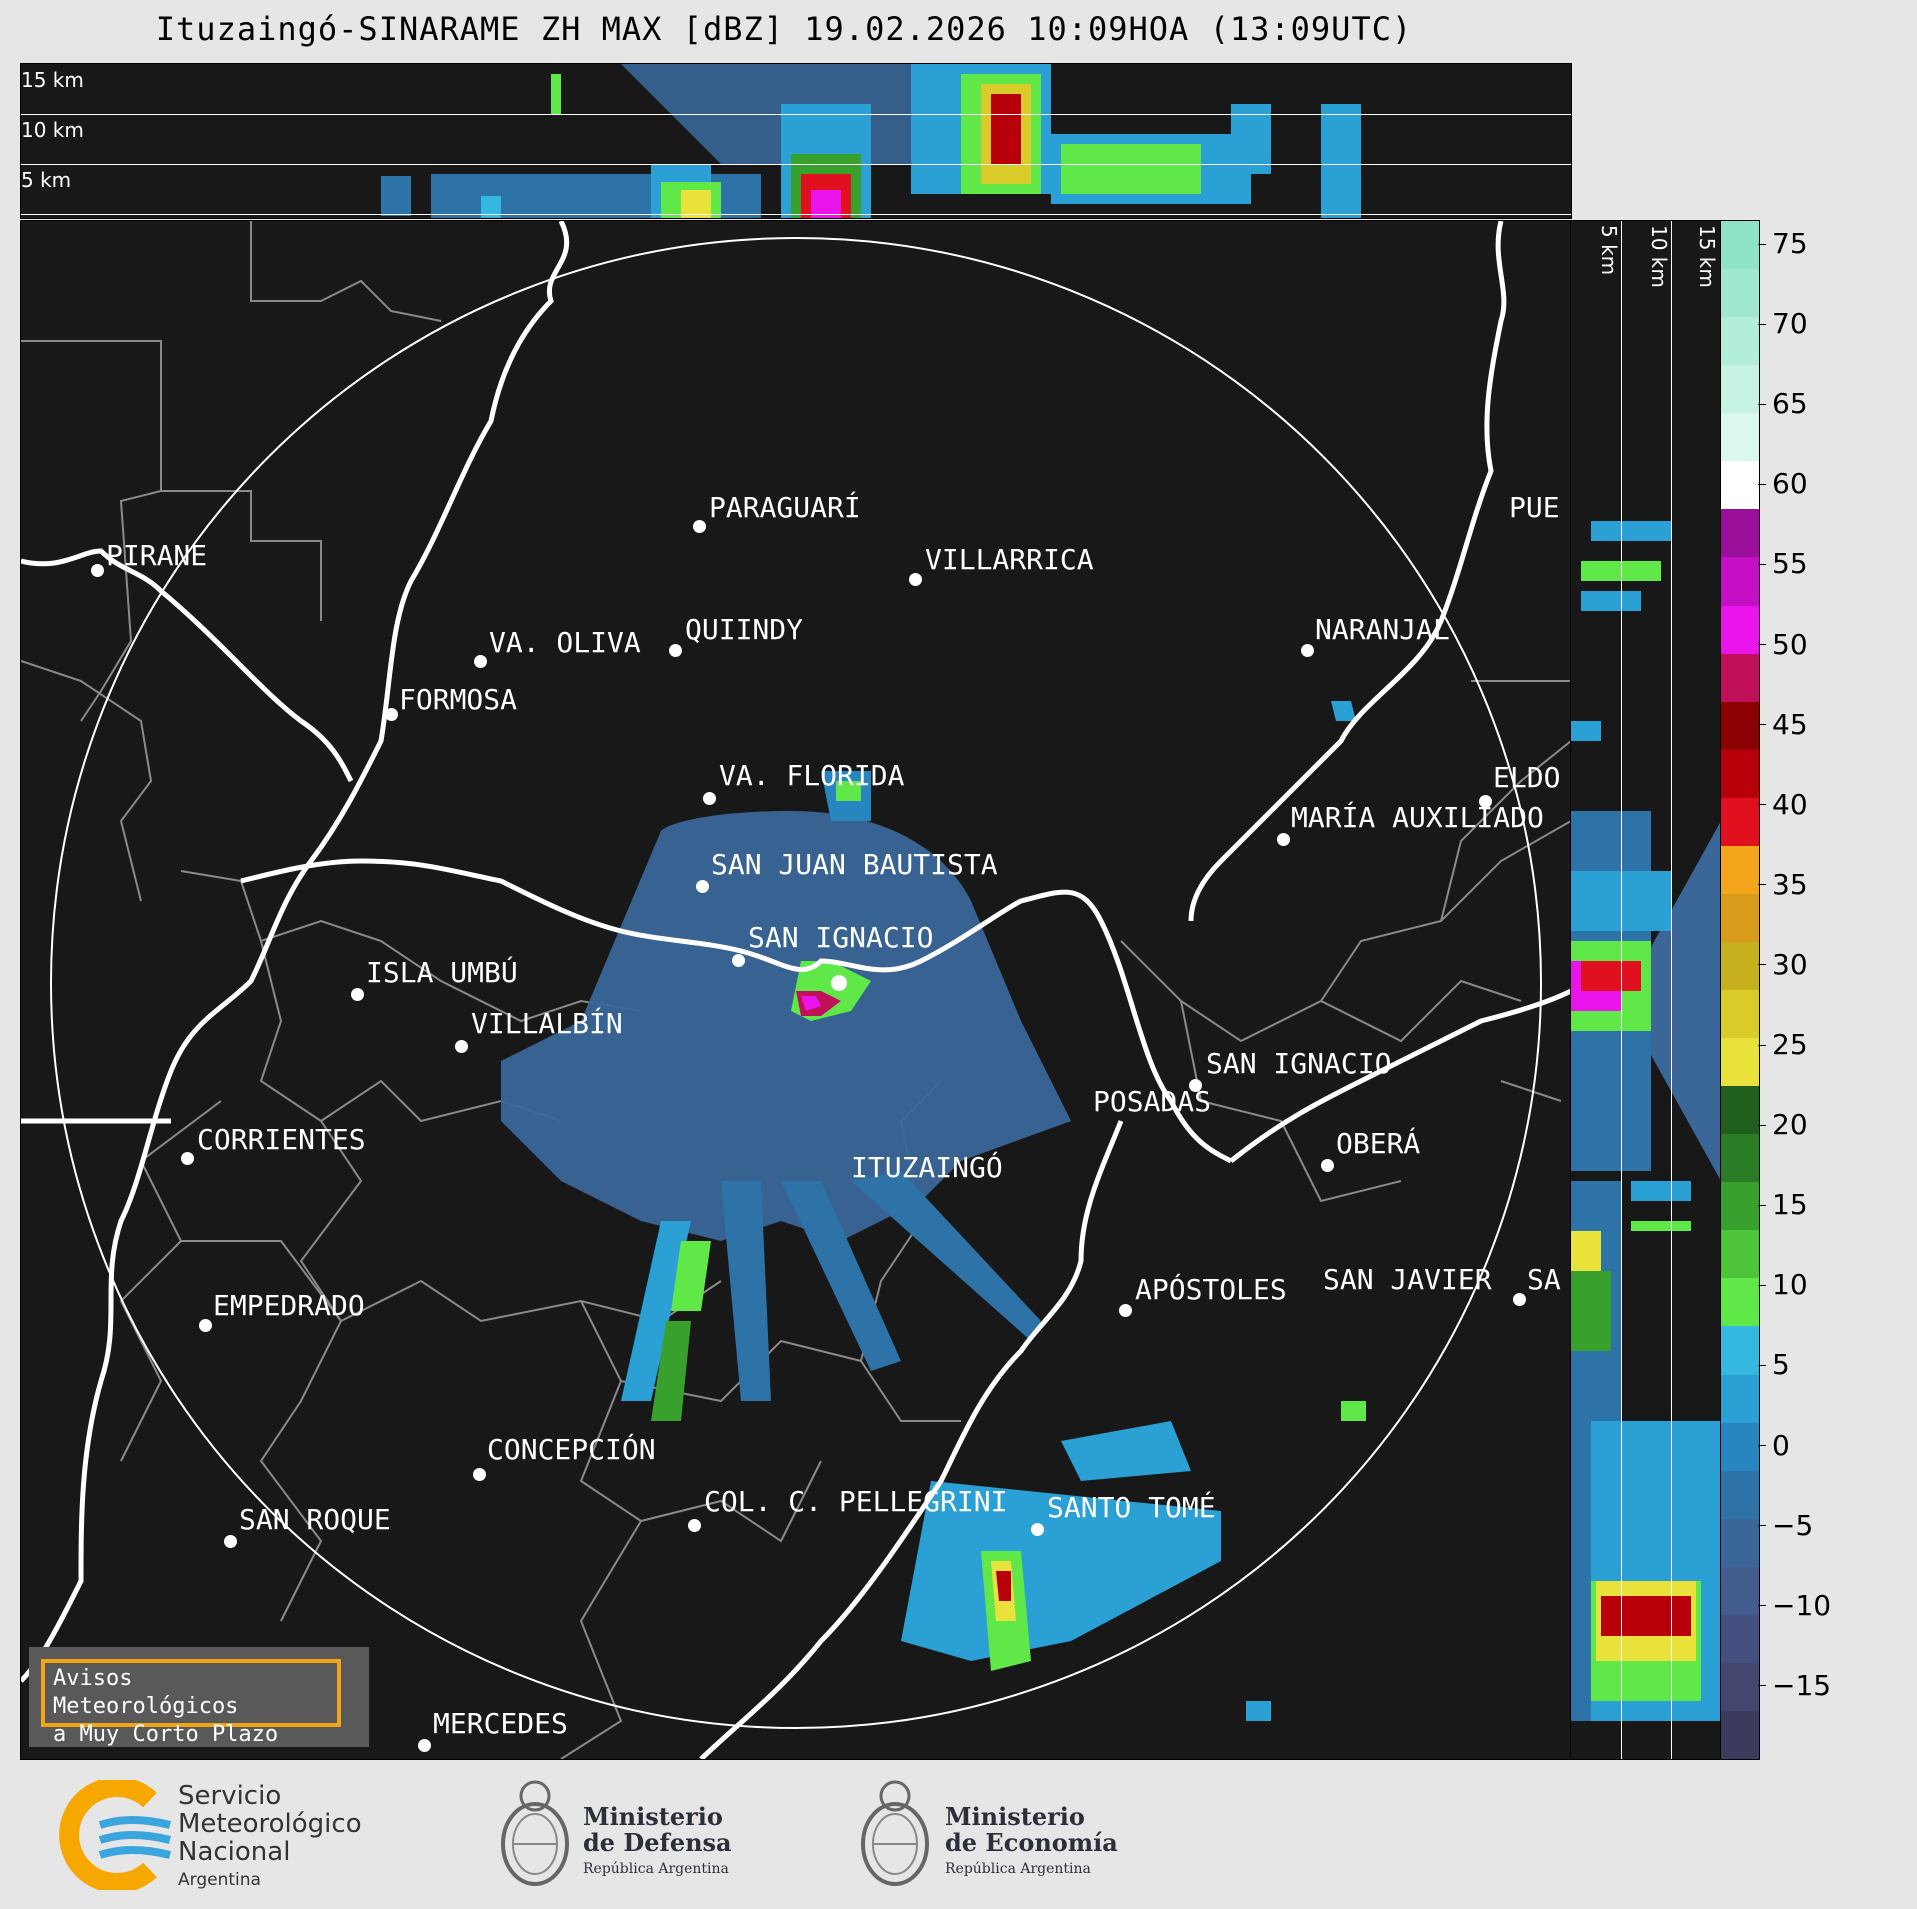 The width and height of the screenshot is (1917, 1909). What do you see at coordinates (289, 1305) in the screenshot?
I see `city-label: EMPEDRADO` at bounding box center [289, 1305].